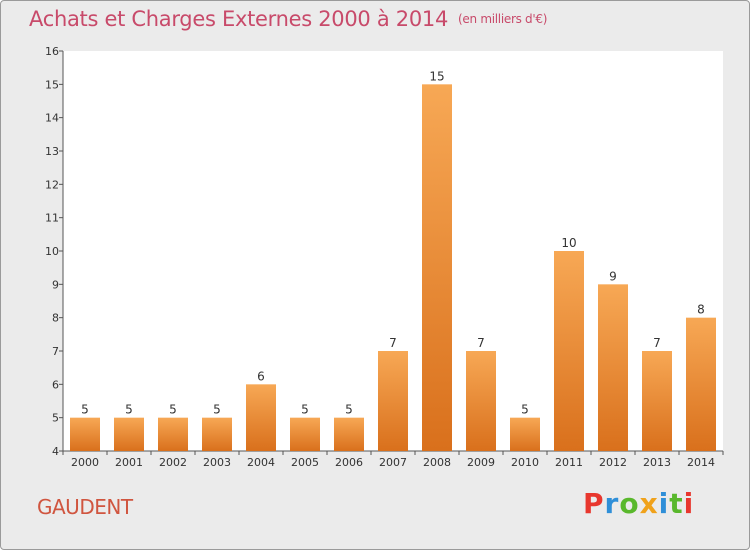 The image size is (750, 550). What do you see at coordinates (52, 218) in the screenshot?
I see `y-tick-label: 11` at bounding box center [52, 218].